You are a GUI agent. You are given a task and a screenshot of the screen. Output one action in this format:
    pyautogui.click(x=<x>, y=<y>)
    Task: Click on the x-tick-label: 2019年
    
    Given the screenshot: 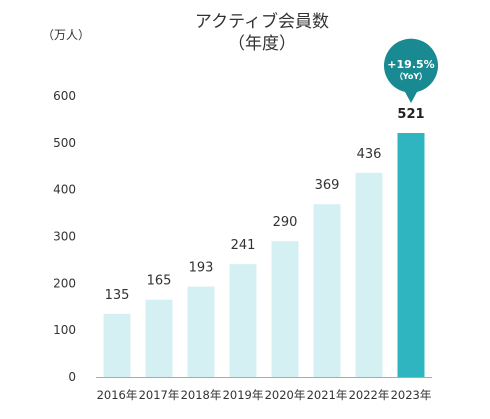 What is the action you would take?
    pyautogui.click(x=243, y=395)
    